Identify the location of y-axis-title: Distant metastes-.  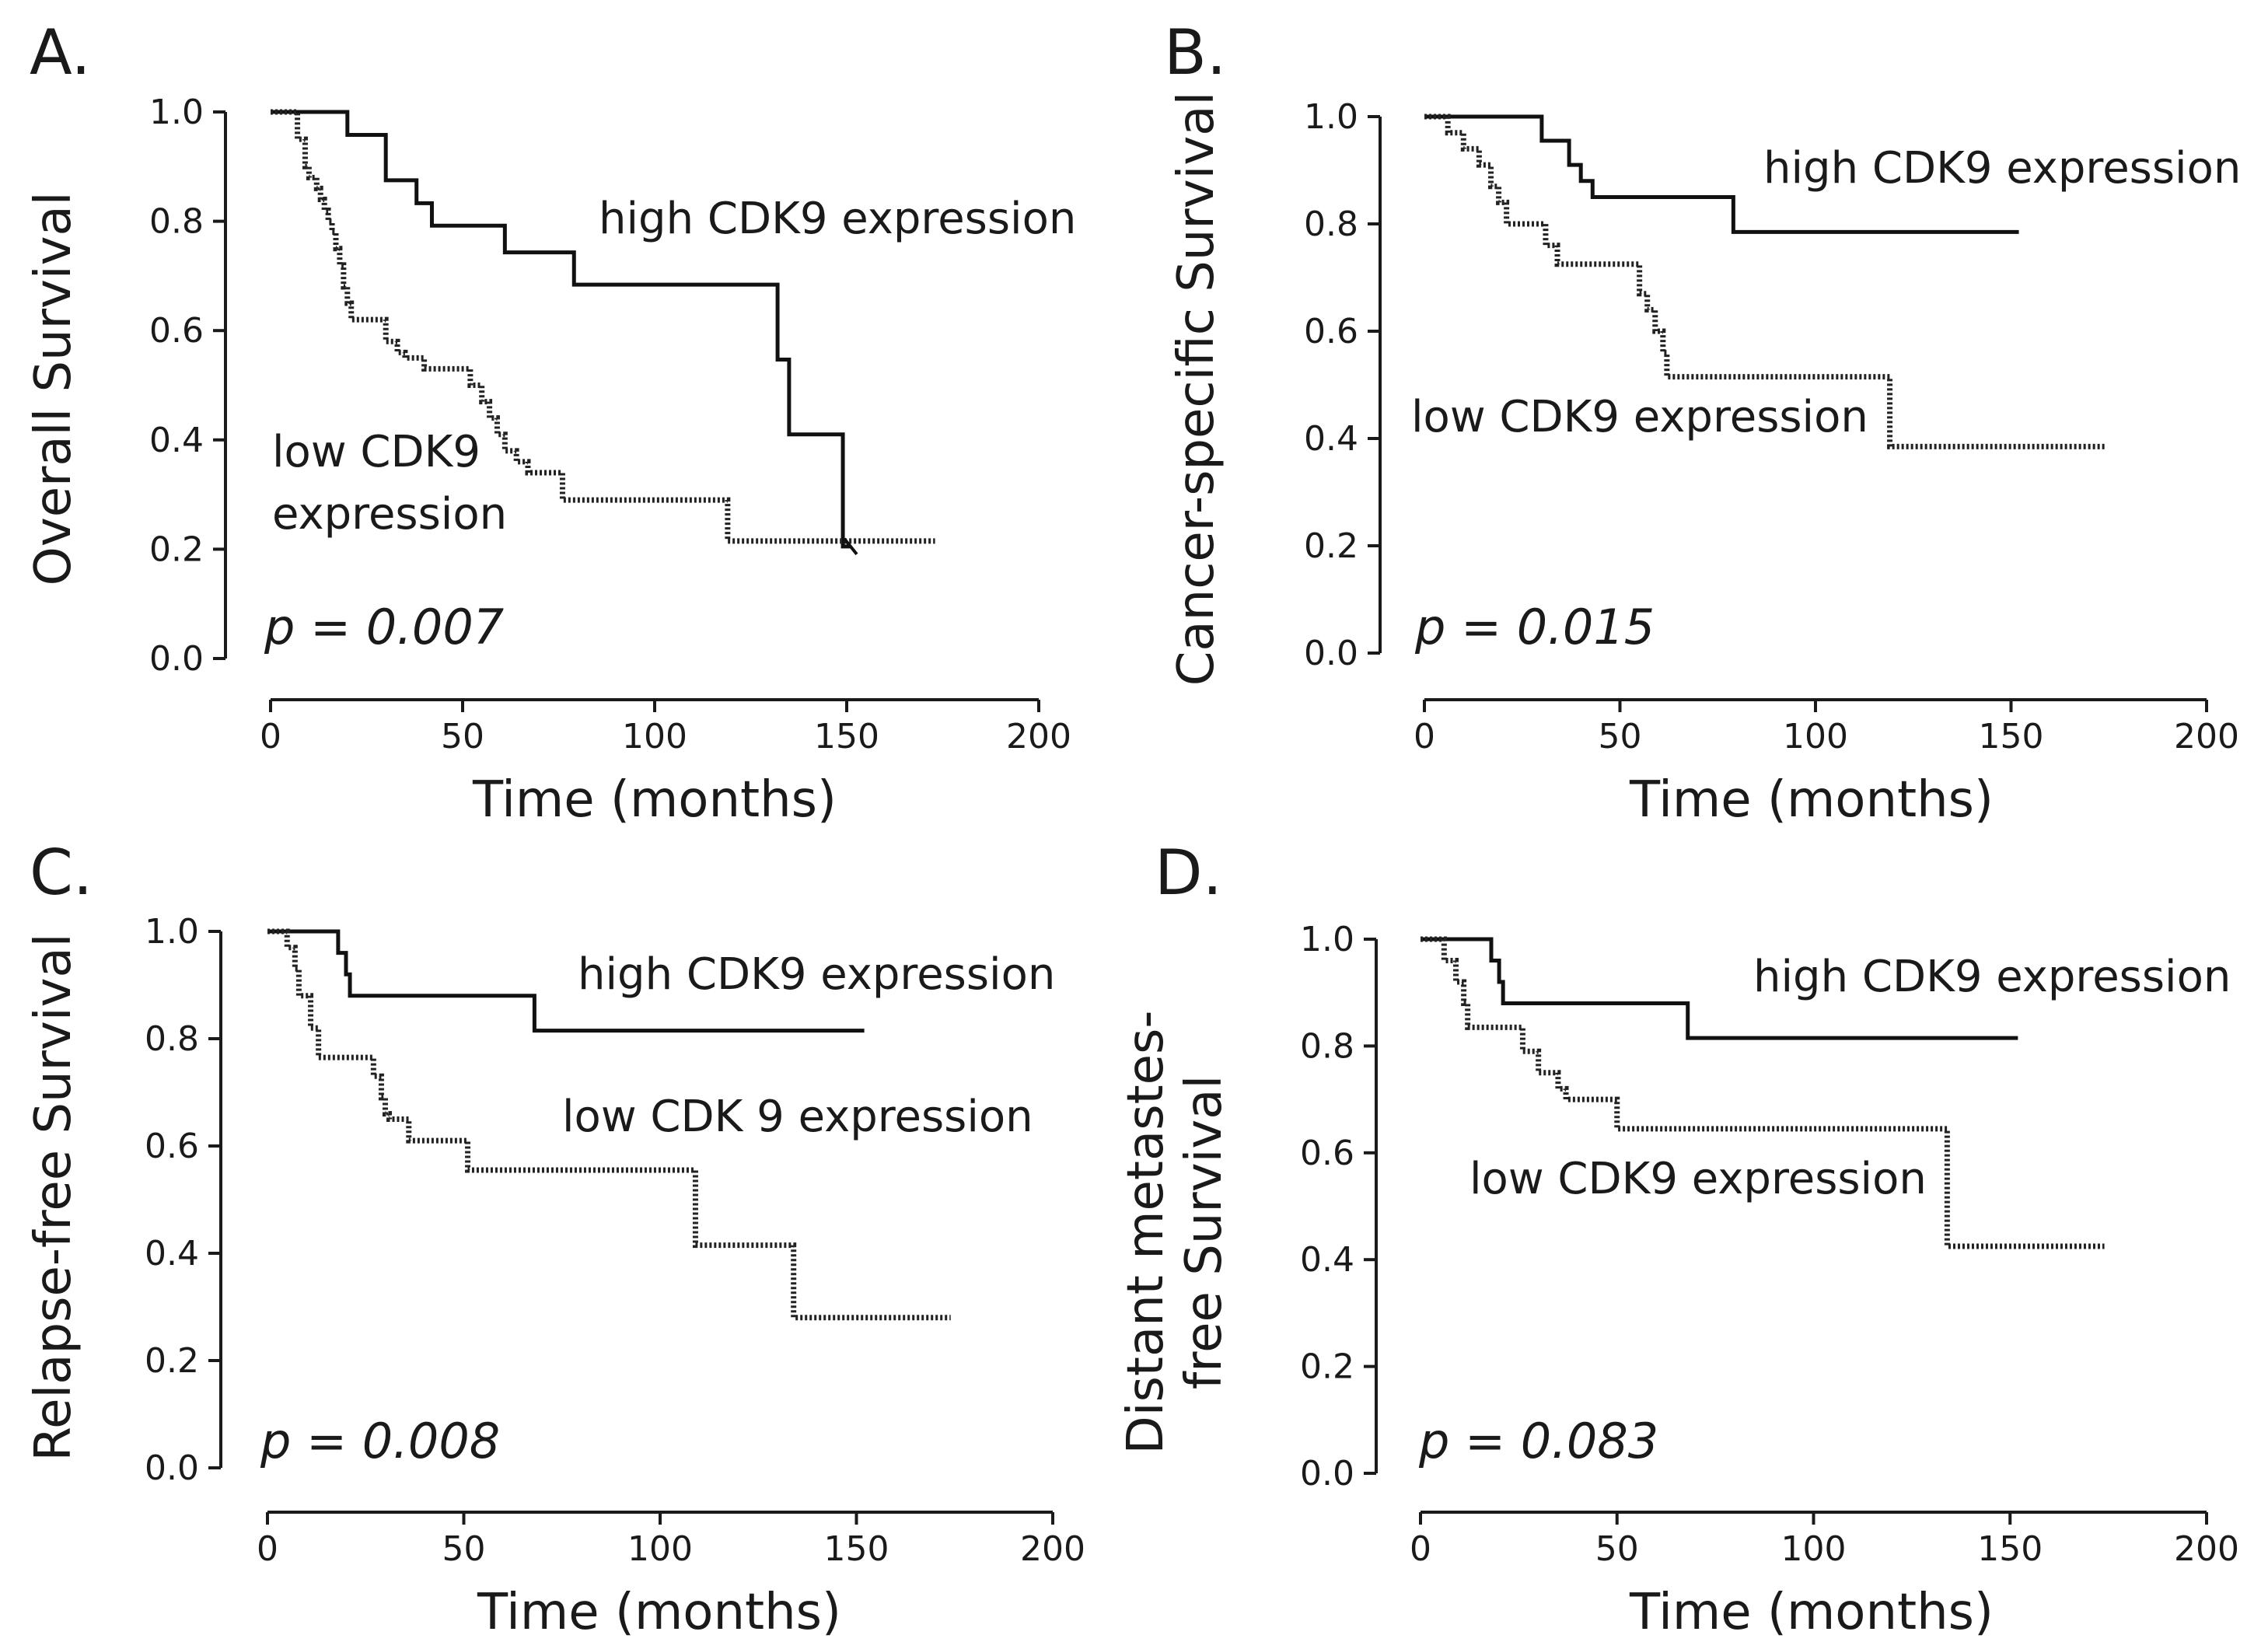
(1146, 1233).